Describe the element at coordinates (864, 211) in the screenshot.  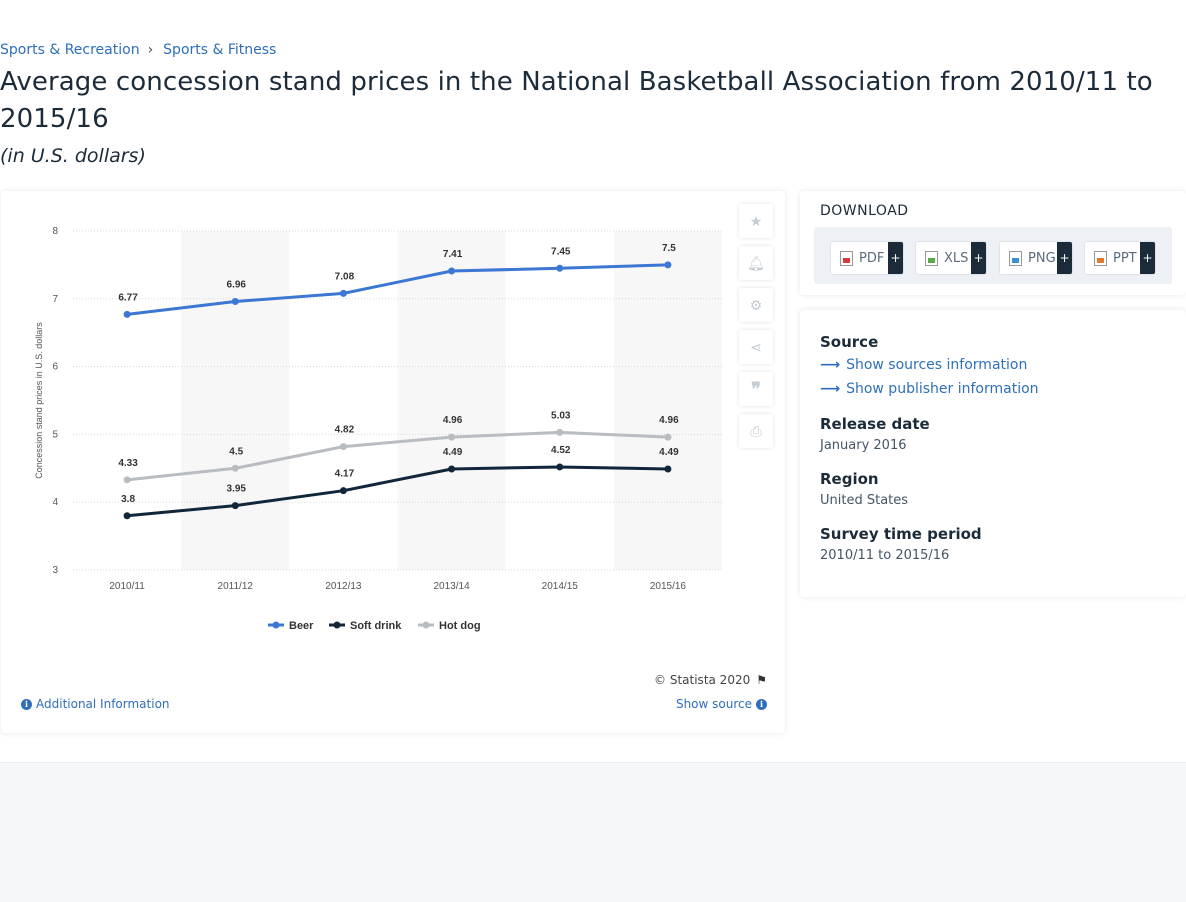
I see `download-title: DOWNLOAD` at that location.